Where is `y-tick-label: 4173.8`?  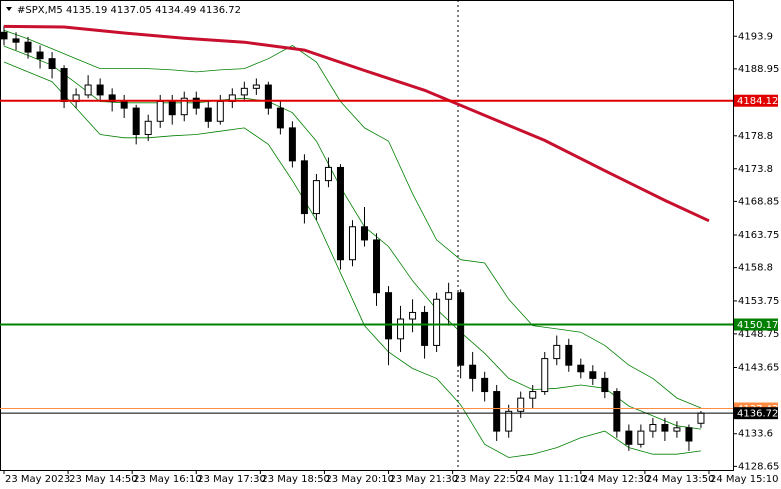 y-tick-label: 4173.8 is located at coordinates (755, 169).